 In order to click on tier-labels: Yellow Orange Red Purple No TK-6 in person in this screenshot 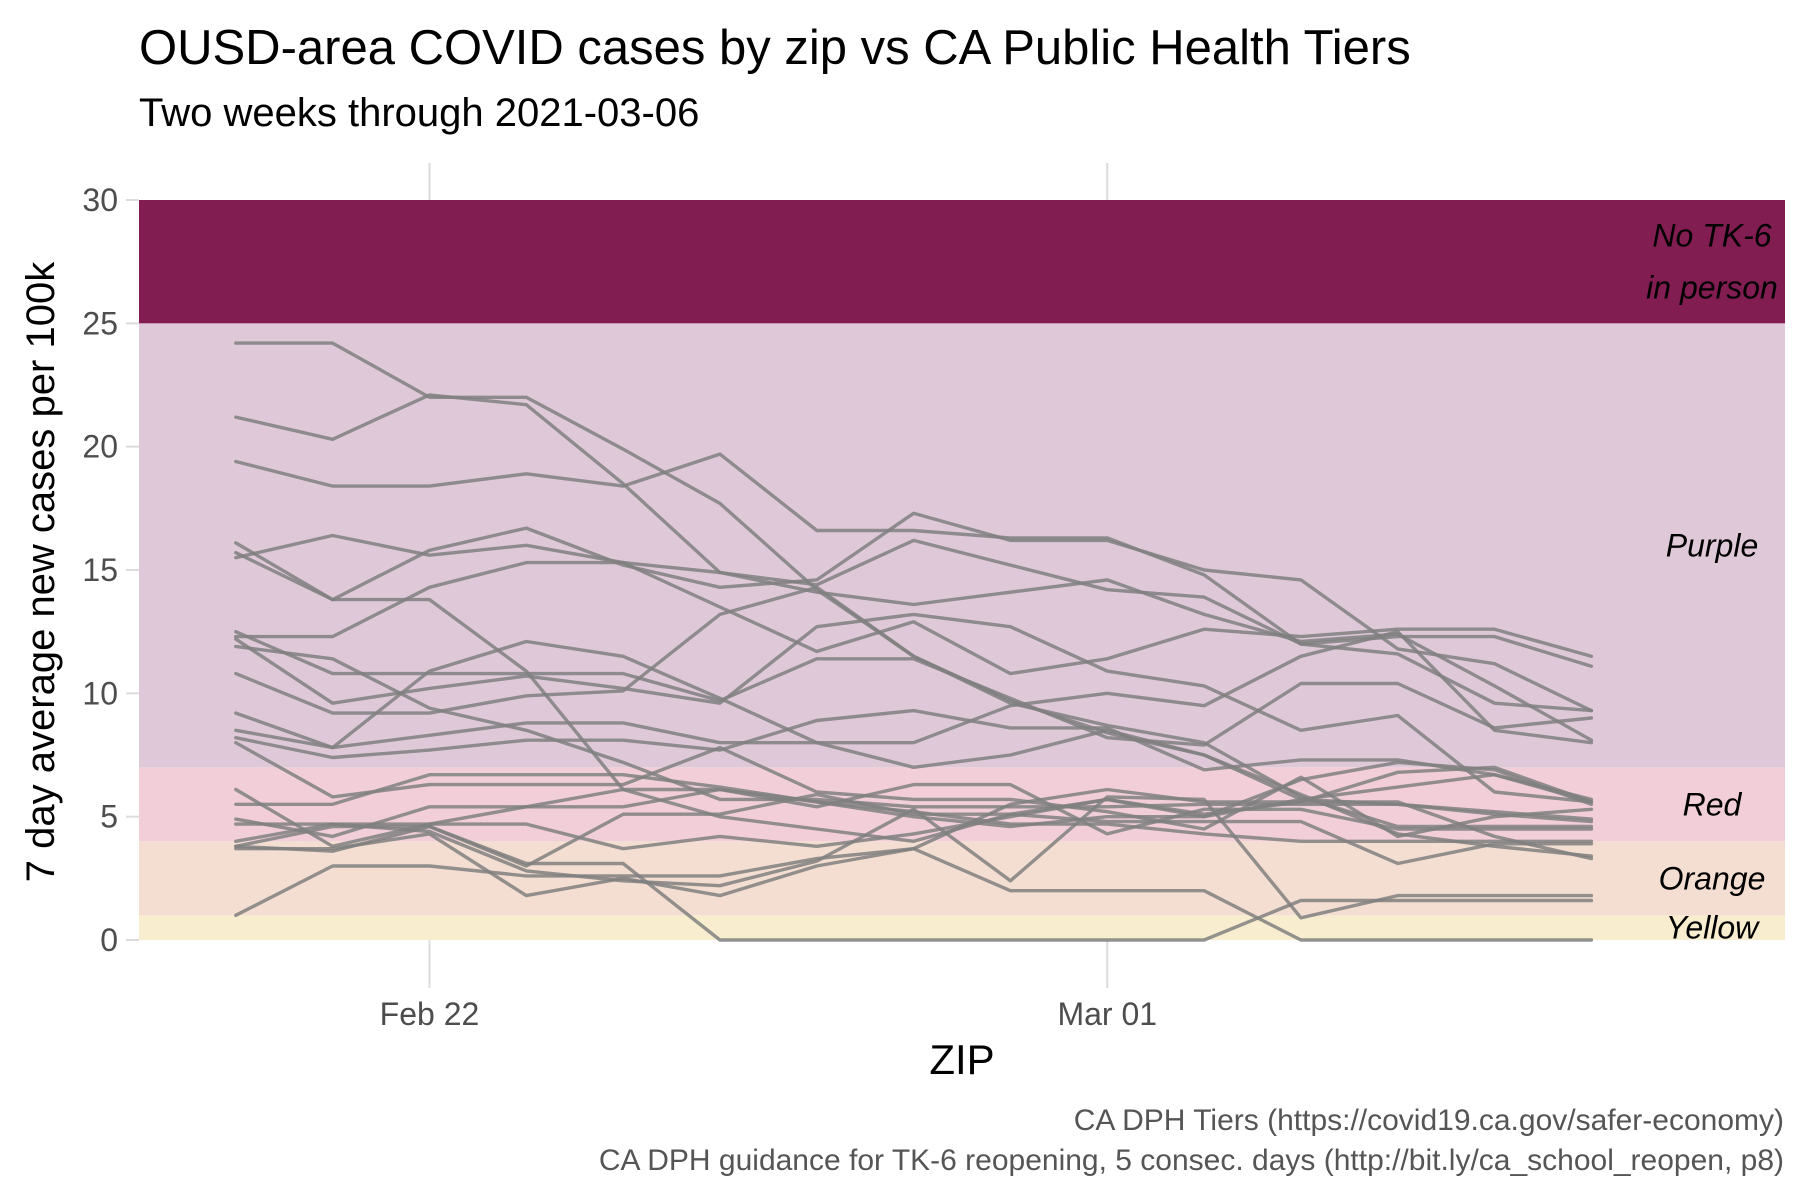, I will do `click(1712, 582)`.